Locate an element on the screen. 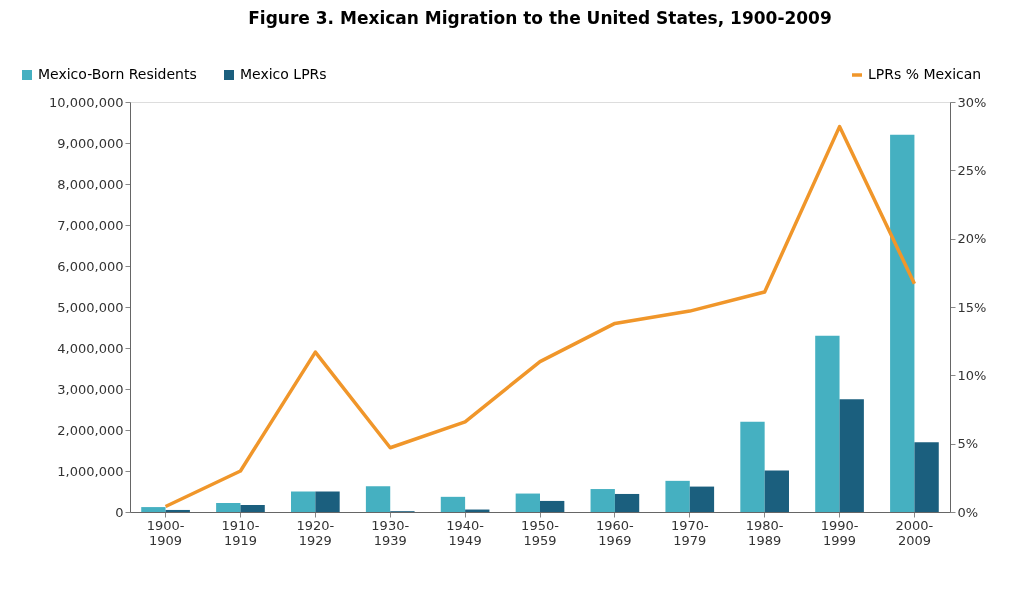 Image resolution: width=1030 pixels, height=608 pixels. y2-tick-label: 10% is located at coordinates (972, 375).